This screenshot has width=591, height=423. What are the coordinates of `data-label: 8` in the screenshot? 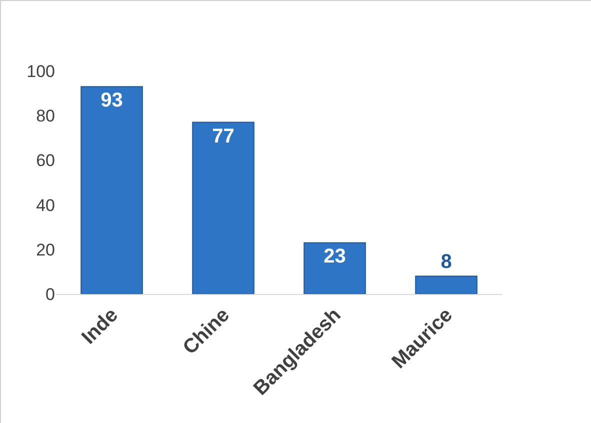 It's located at (446, 262).